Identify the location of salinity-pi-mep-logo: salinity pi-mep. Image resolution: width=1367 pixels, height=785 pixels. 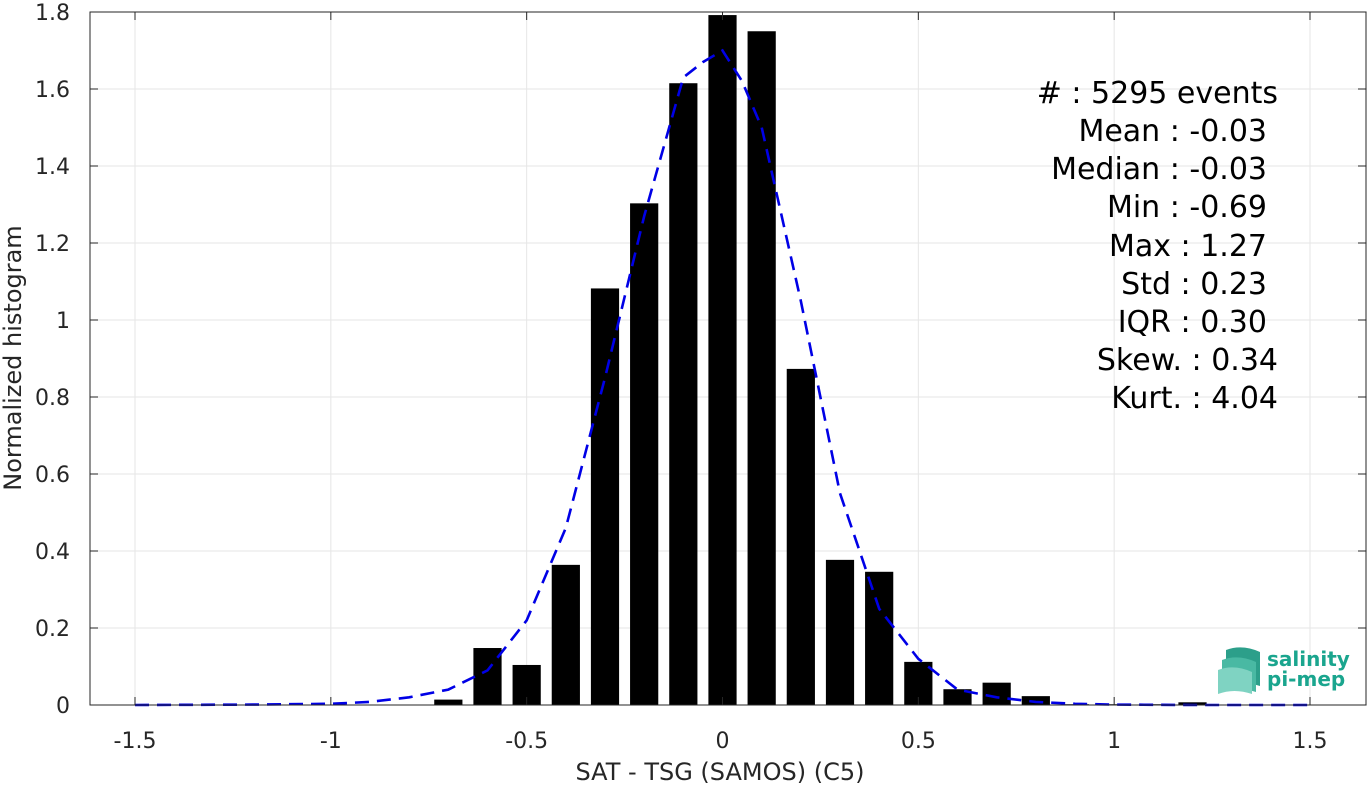
(1284, 670).